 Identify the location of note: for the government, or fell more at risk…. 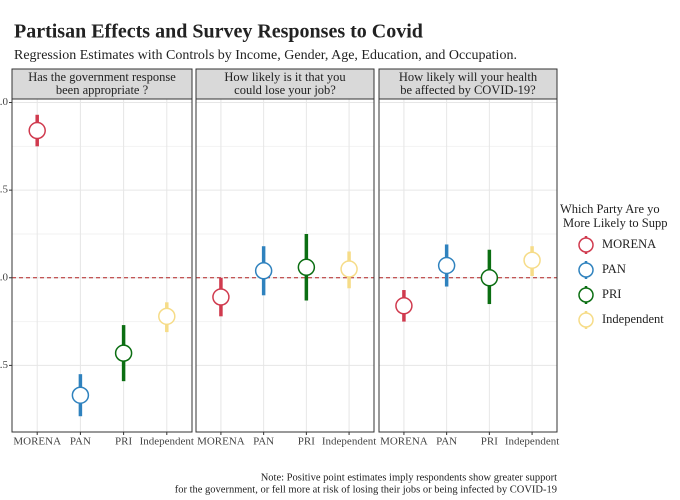
(366, 489).